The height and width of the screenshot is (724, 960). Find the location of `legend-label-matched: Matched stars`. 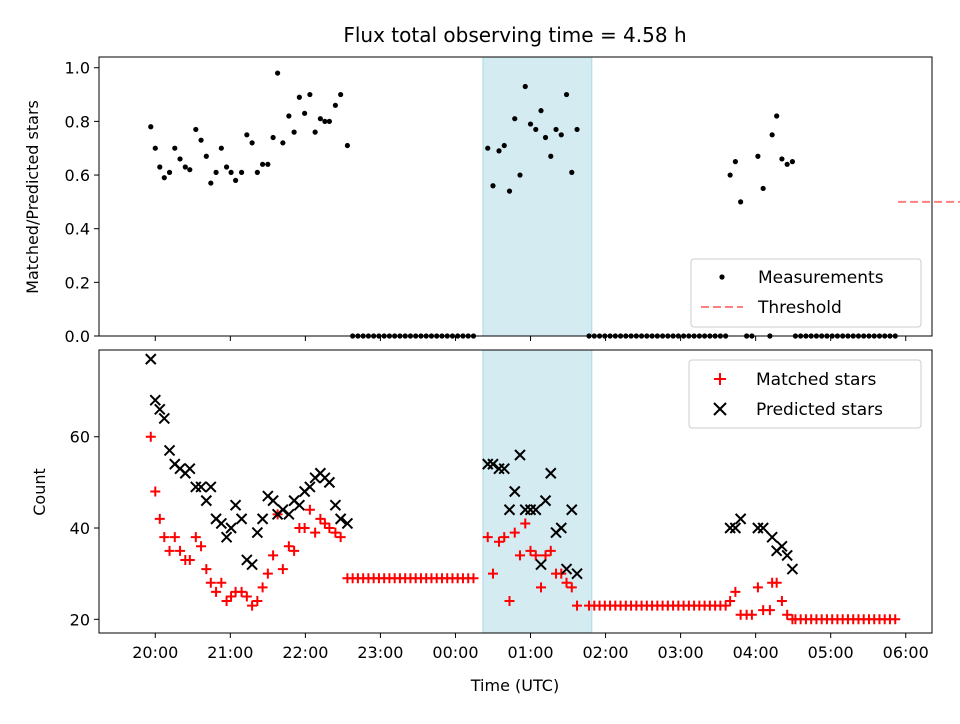

legend-label-matched: Matched stars is located at coordinates (816, 380).